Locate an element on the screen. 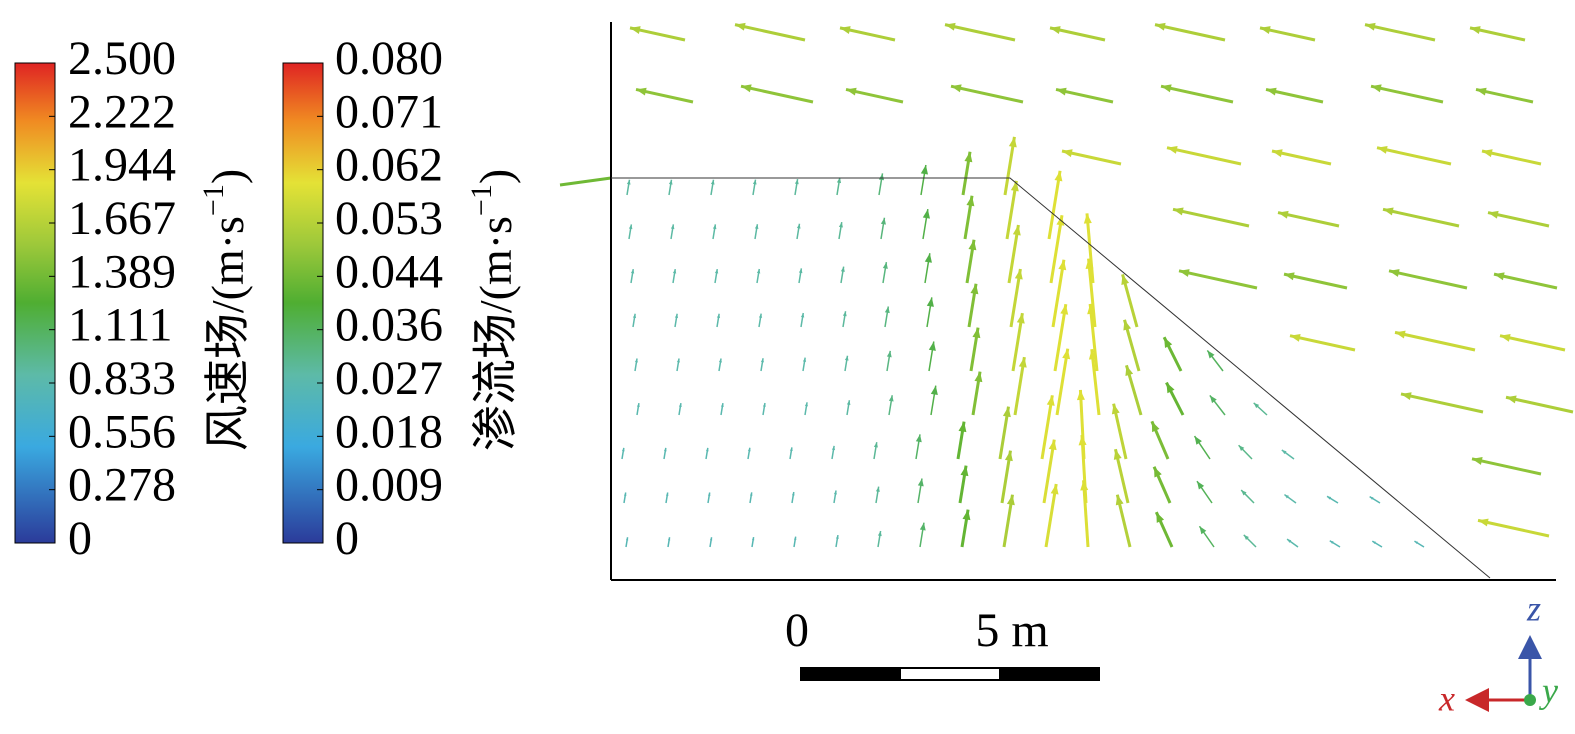  colorbar is located at coordinates (35, 303).